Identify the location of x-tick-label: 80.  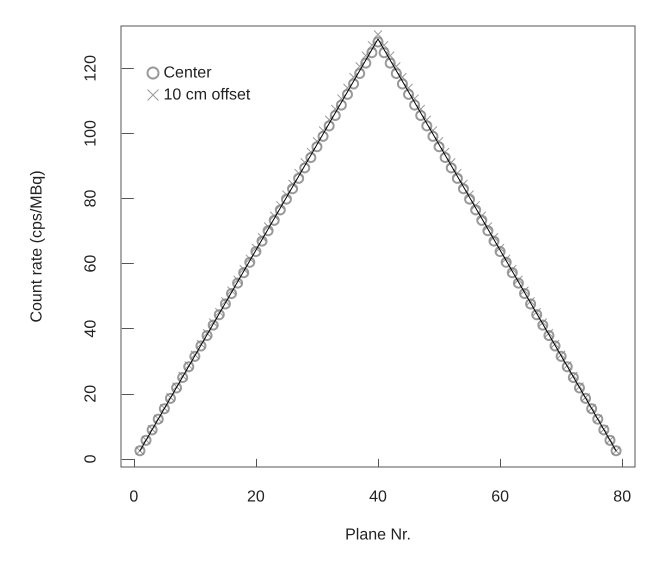
(622, 497).